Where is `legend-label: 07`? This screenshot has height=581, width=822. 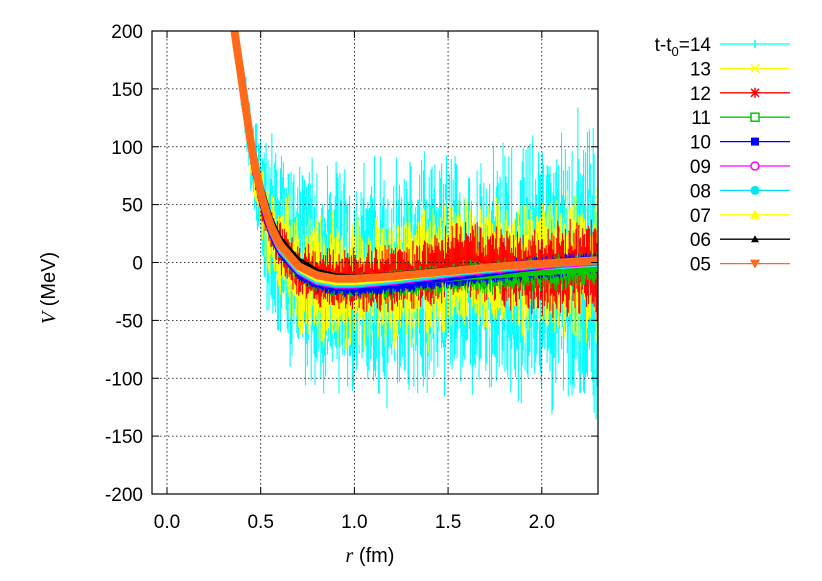 legend-label: 07 is located at coordinates (700, 216).